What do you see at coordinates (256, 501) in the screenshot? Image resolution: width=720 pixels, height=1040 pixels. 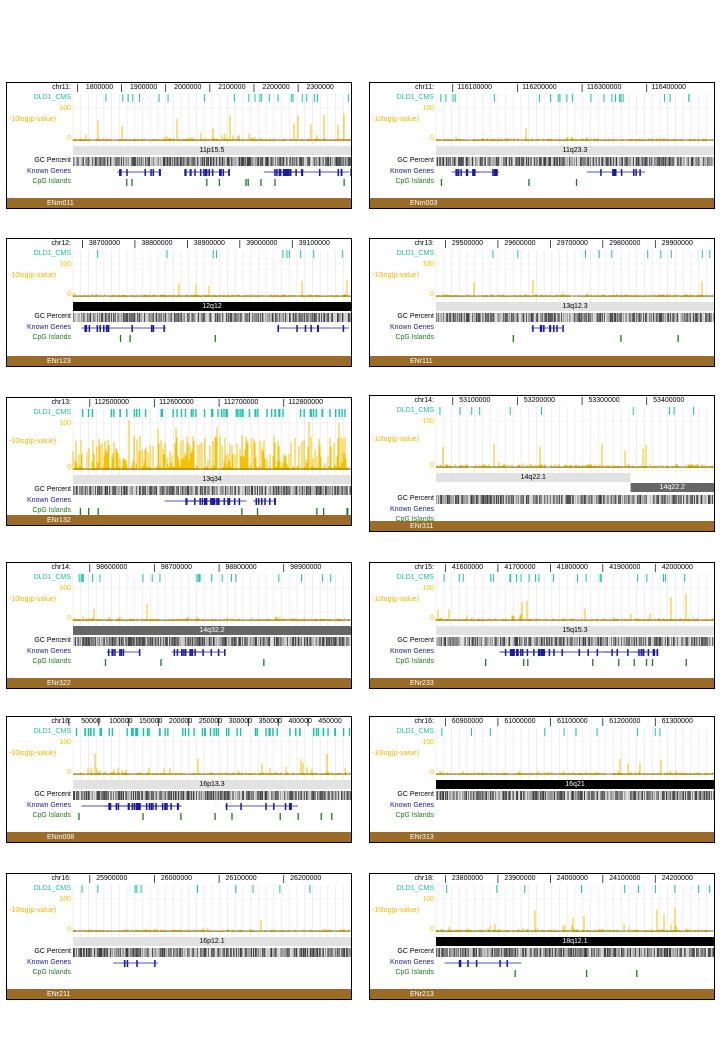 I see `gene-exon` at bounding box center [256, 501].